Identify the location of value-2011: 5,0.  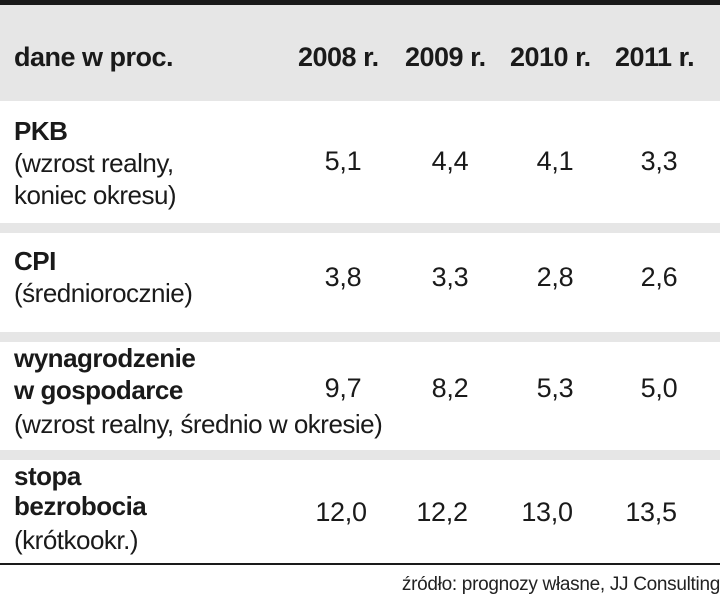
(659, 388).